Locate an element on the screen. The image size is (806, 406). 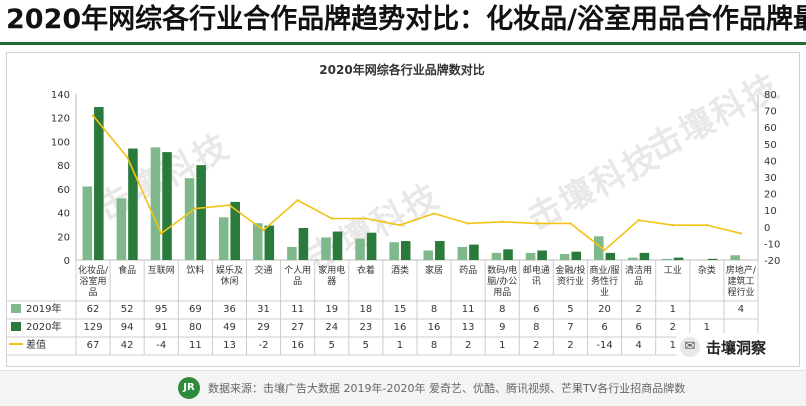
x-tick-label: 房地产/ is located at coordinates (741, 270).